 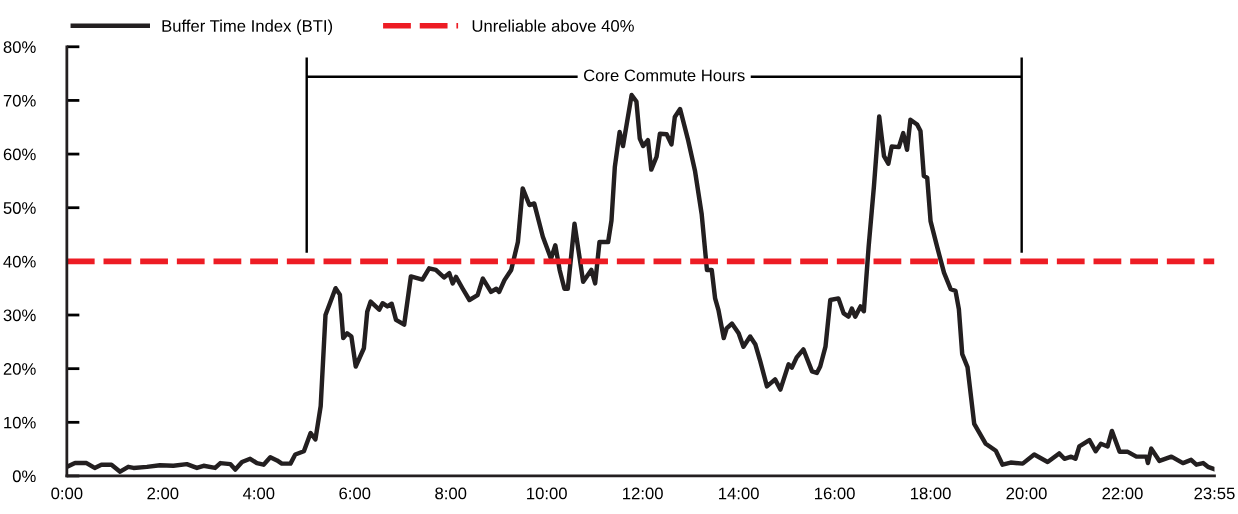 What do you see at coordinates (553, 25) in the screenshot?
I see `legend-label: Unreliable above 40%` at bounding box center [553, 25].